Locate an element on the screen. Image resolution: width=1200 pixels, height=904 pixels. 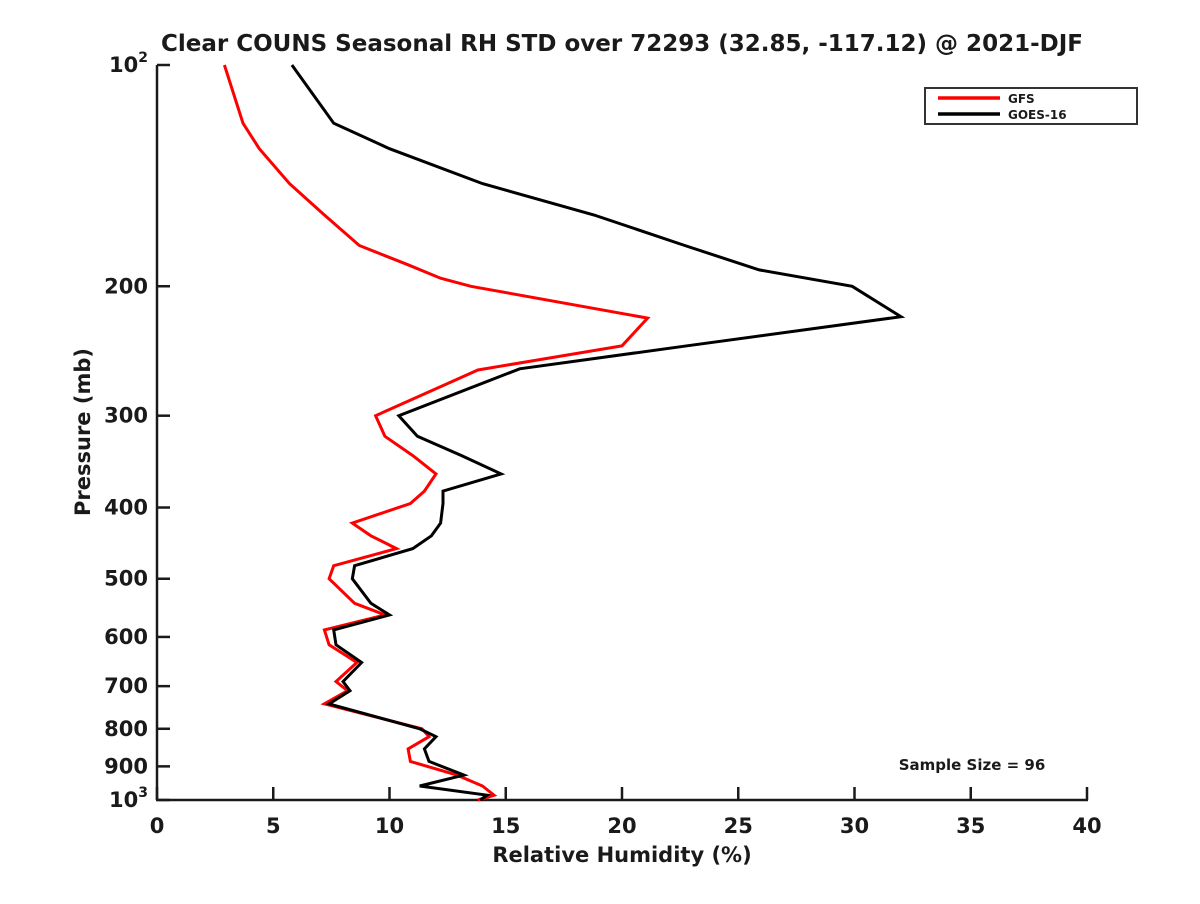
y-tick-label: 800 is located at coordinates (126, 729).